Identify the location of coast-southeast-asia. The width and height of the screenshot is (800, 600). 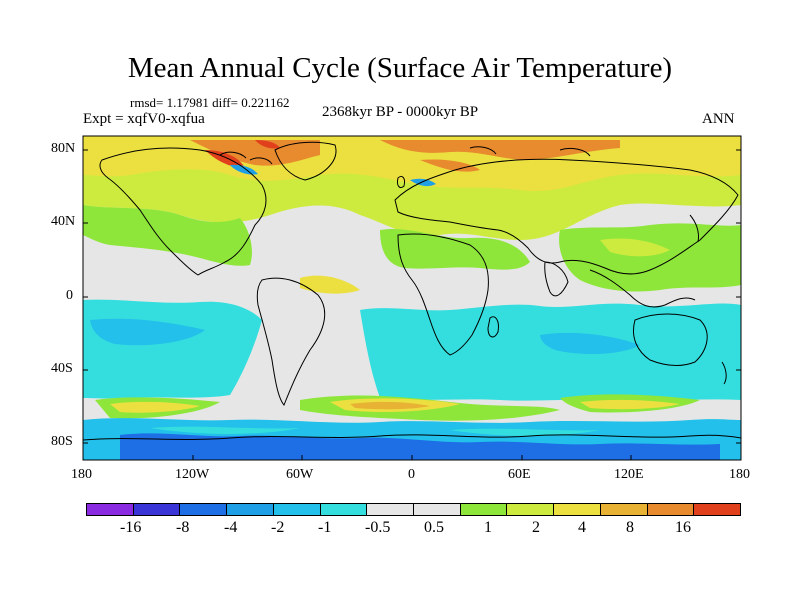
(642, 288).